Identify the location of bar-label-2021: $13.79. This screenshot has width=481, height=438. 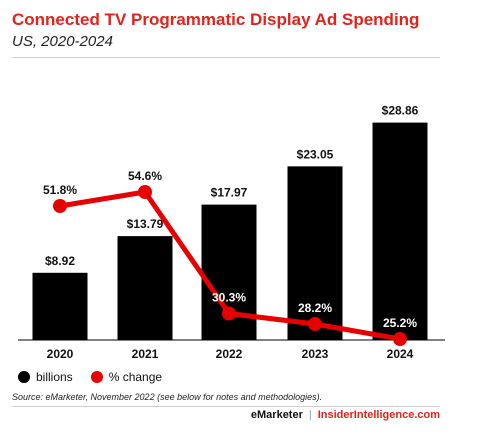
(145, 224).